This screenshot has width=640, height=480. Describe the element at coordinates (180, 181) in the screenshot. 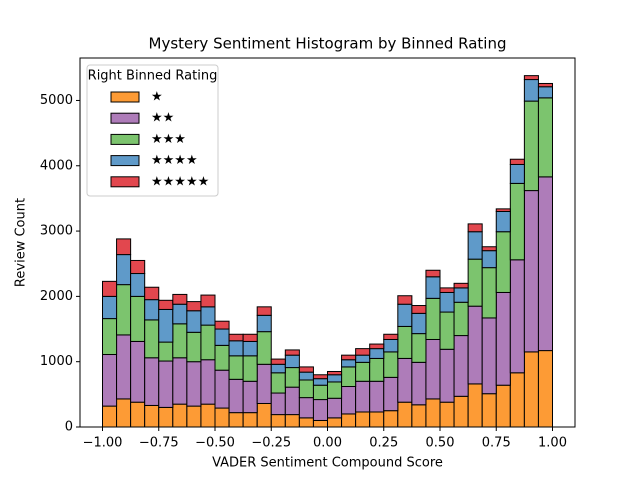

I see `legend-label: ★★★★★` at that location.